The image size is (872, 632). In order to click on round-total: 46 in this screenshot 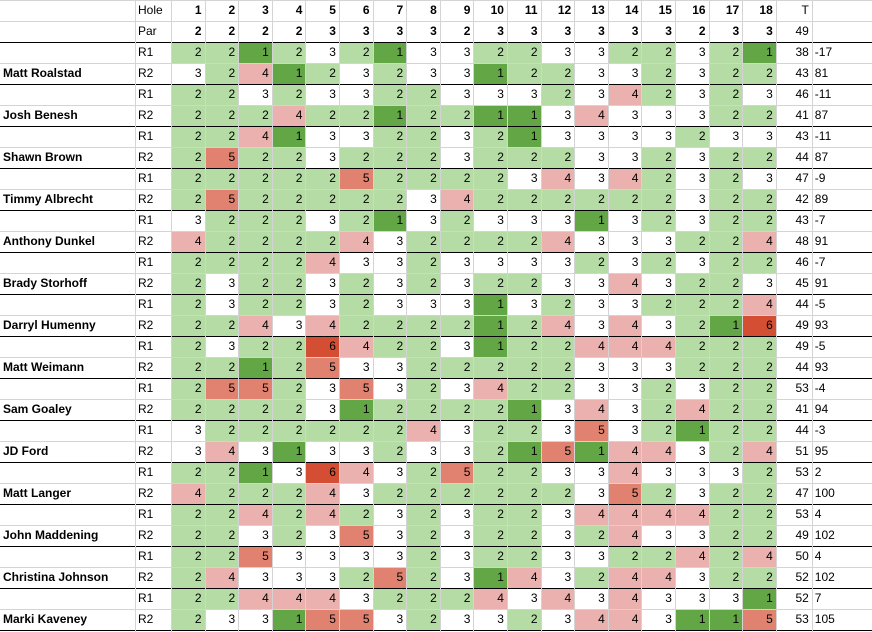, I will do `click(802, 262)`.